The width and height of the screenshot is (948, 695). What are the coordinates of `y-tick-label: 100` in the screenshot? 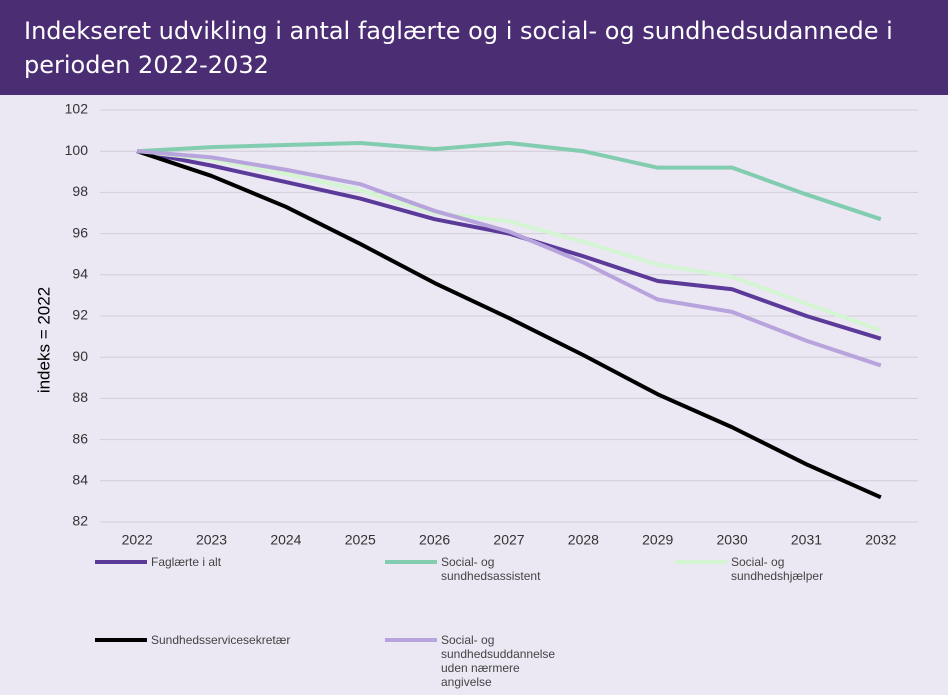 It's located at (77, 150).